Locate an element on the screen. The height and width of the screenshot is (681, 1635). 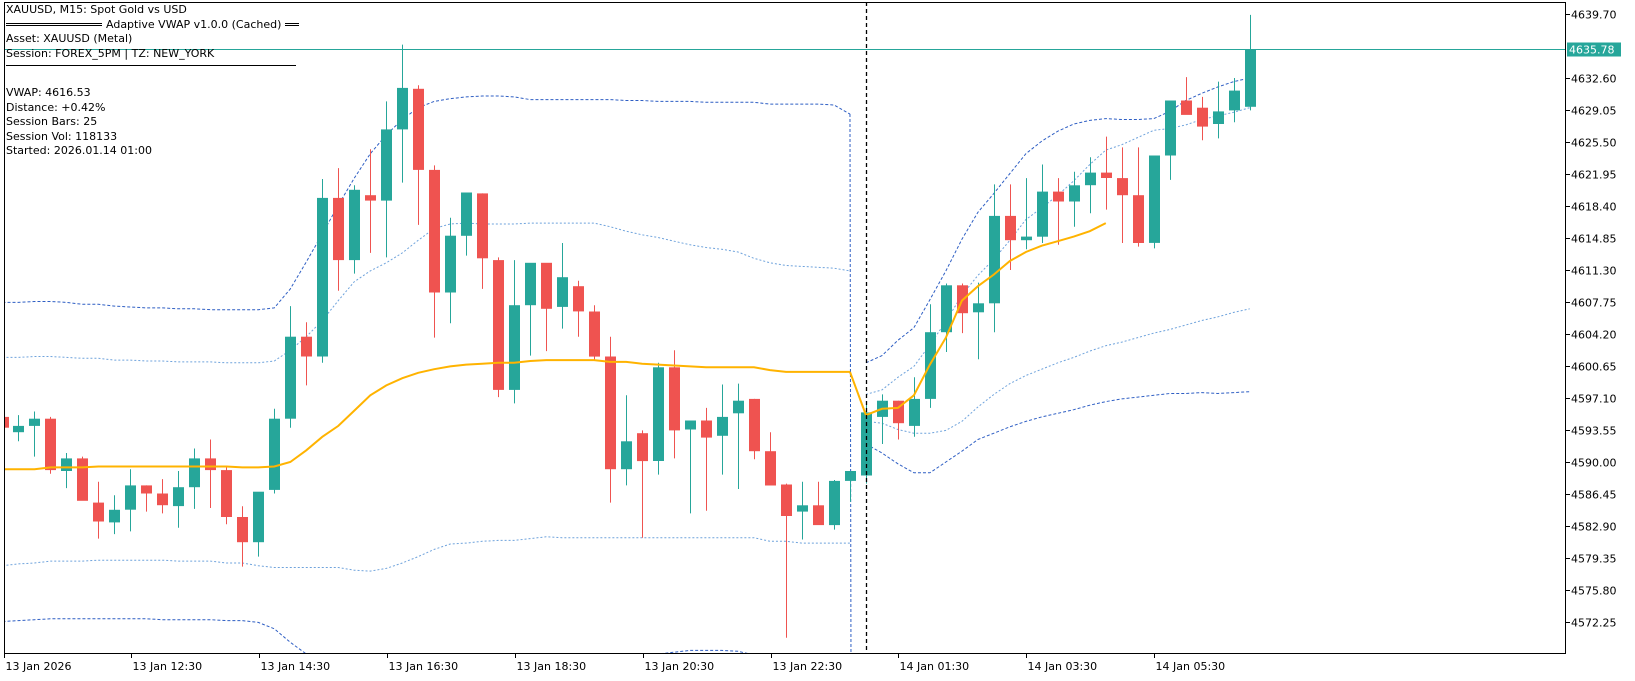
price-label: 4590.00 is located at coordinates (1594, 463).